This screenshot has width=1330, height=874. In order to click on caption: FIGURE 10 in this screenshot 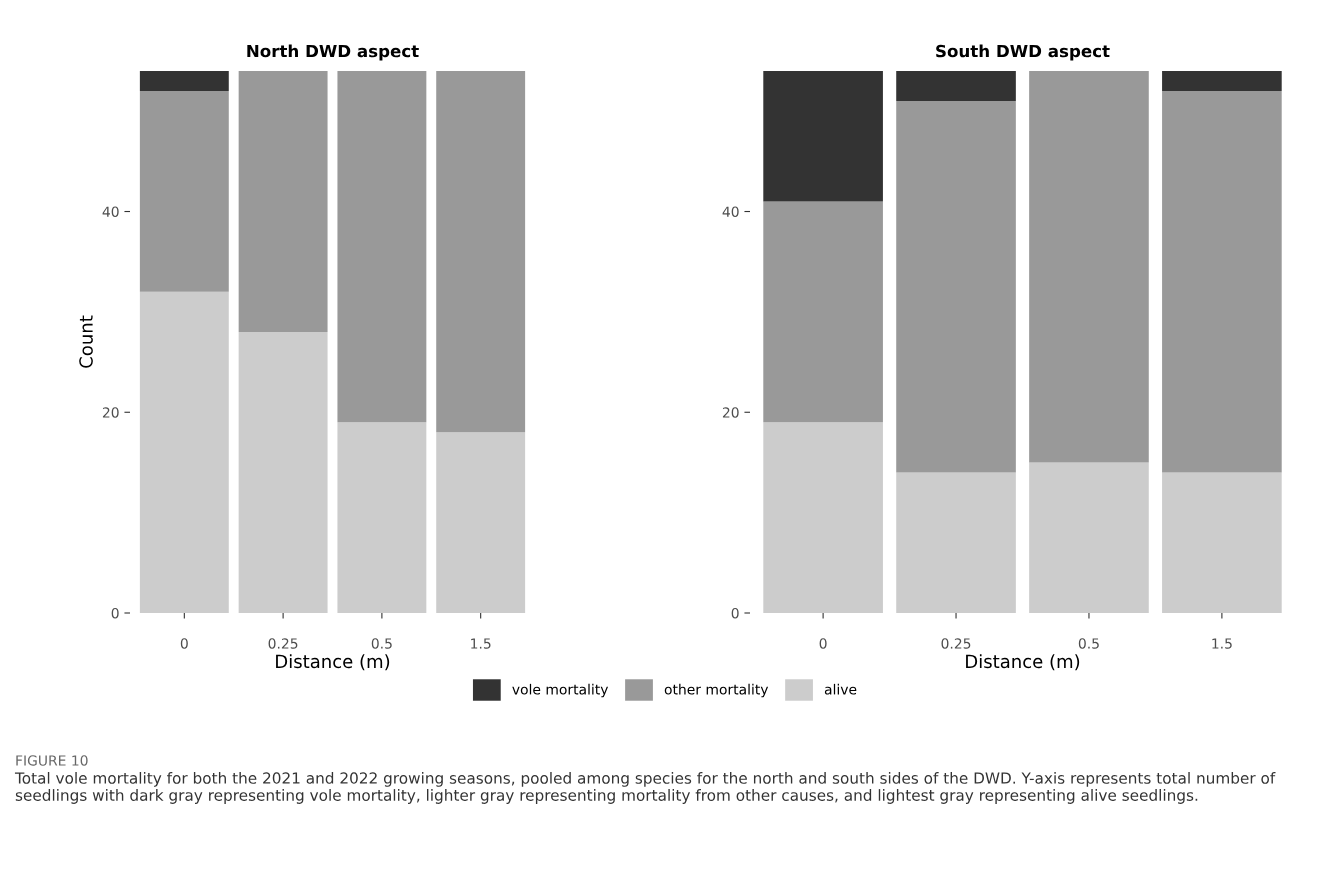, I will do `click(52, 760)`.